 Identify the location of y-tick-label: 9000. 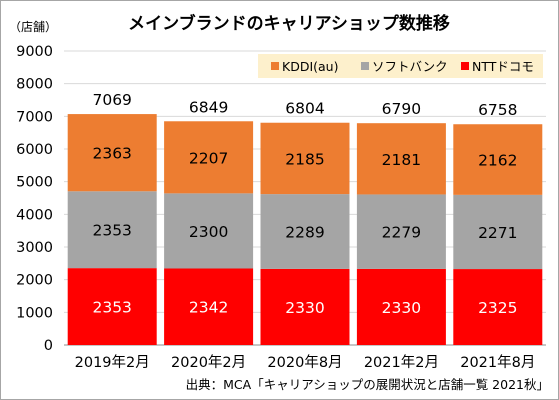
(34, 52).